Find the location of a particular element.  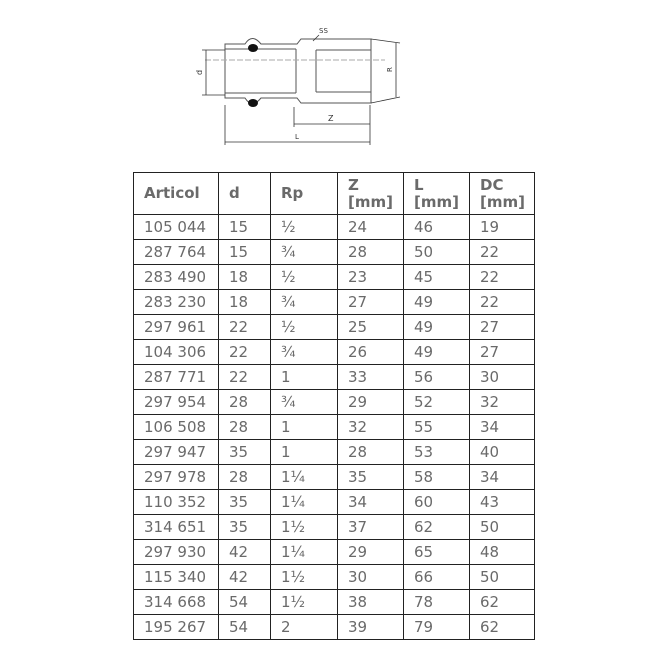

table-row: 287 771 22 1 33 56 30 is located at coordinates (334, 377).